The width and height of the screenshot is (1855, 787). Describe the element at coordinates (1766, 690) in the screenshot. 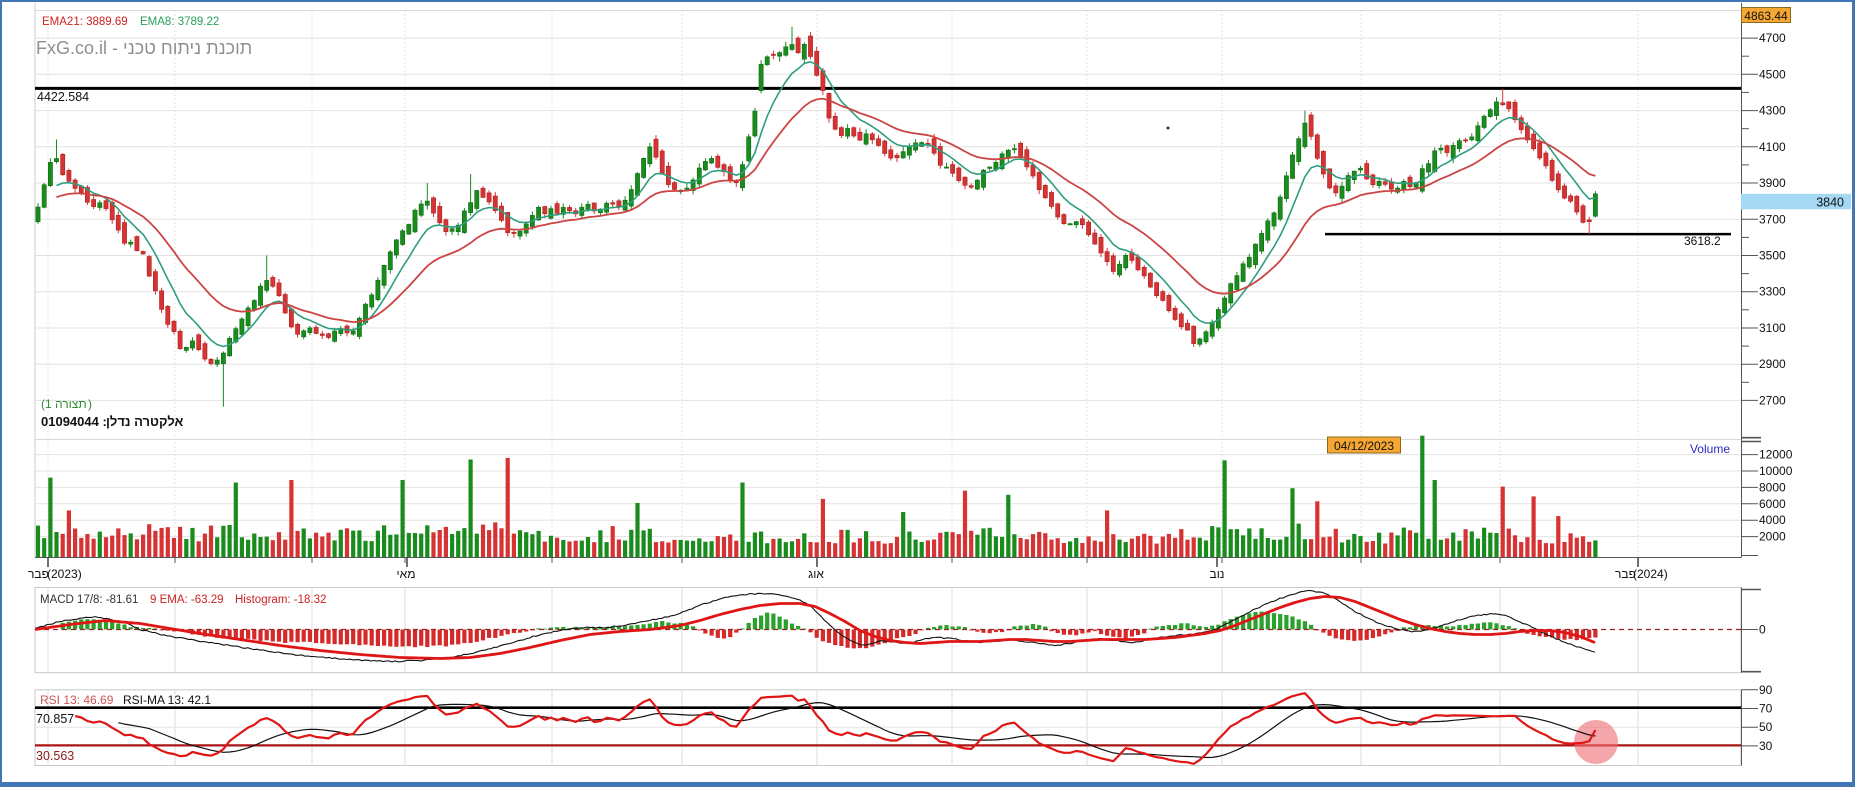

I see `svg-text: 90` at that location.